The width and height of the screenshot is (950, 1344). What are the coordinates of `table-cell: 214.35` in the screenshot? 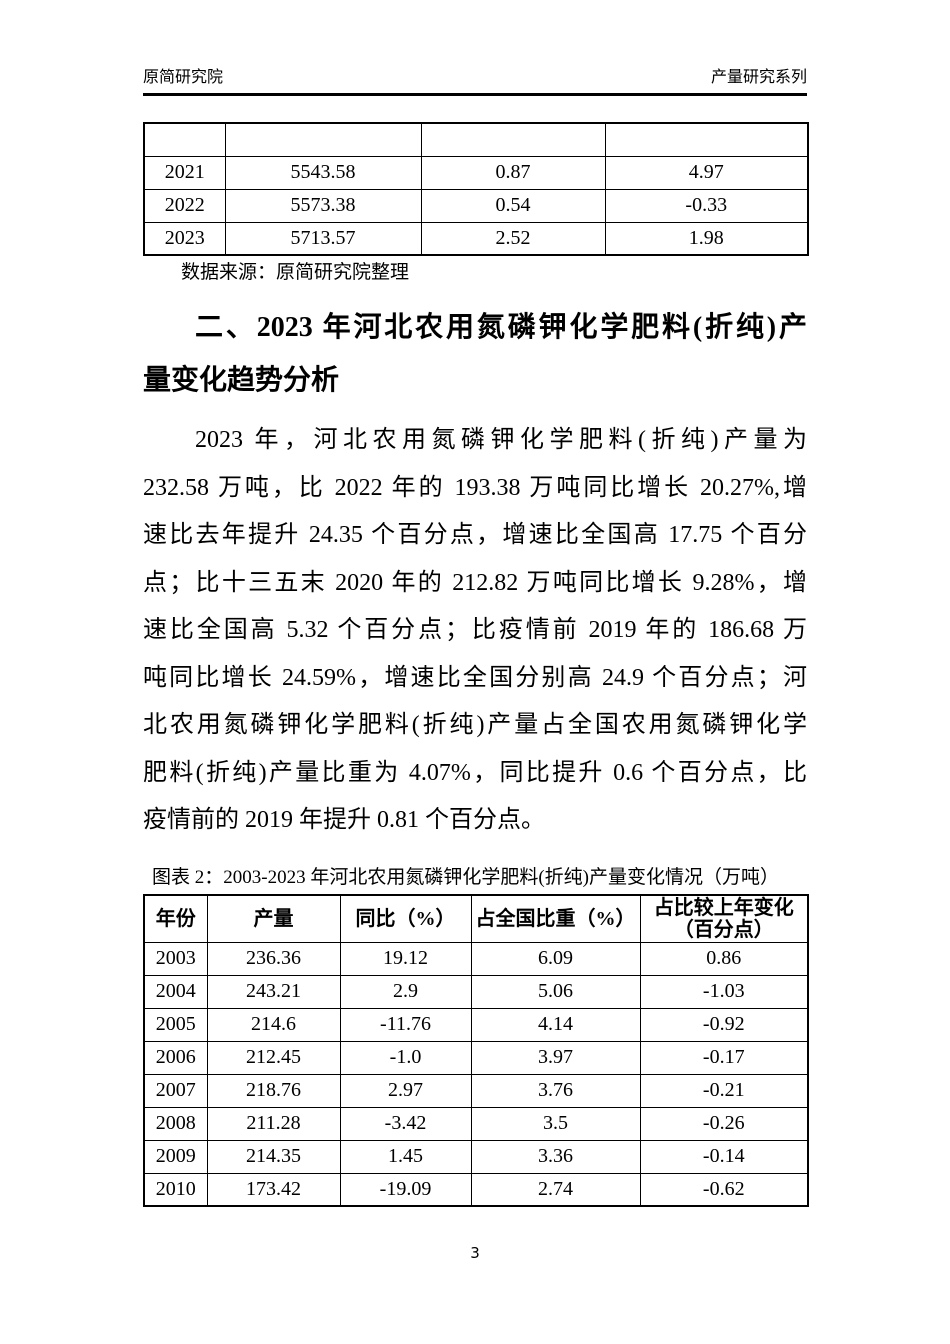 It's located at (273, 1156).